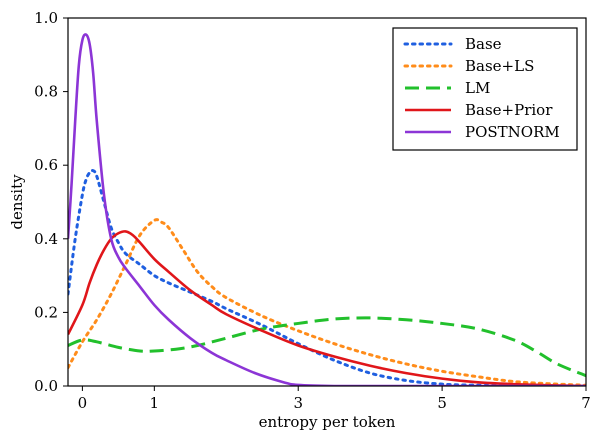 This screenshot has width=592, height=437. Describe the element at coordinates (298, 403) in the screenshot. I see `x-tick-label: 3` at that location.